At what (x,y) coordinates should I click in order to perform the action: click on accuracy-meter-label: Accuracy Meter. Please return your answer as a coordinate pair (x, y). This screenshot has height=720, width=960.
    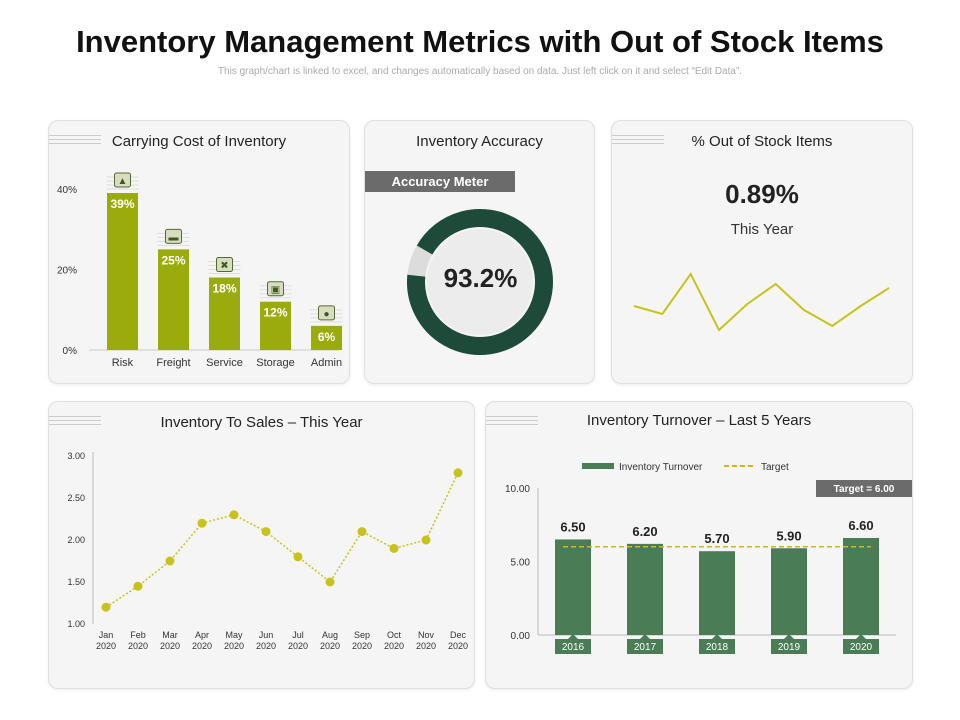
    Looking at the image, I should click on (440, 181).